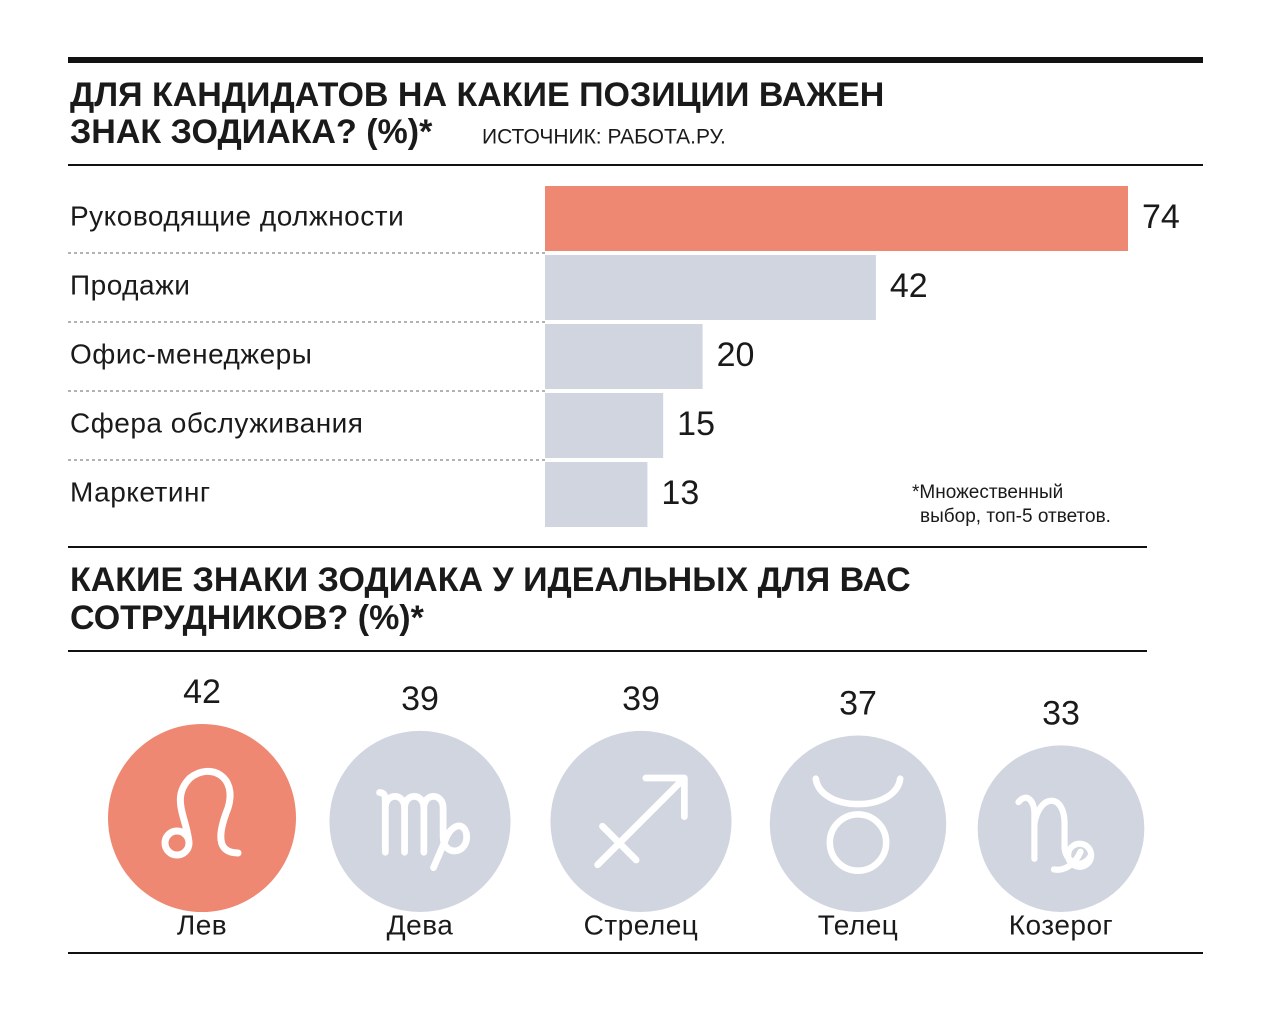 This screenshot has height=1026, width=1280. Describe the element at coordinates (237, 215) in the screenshot. I see `category-label: Руководящие должности` at that location.